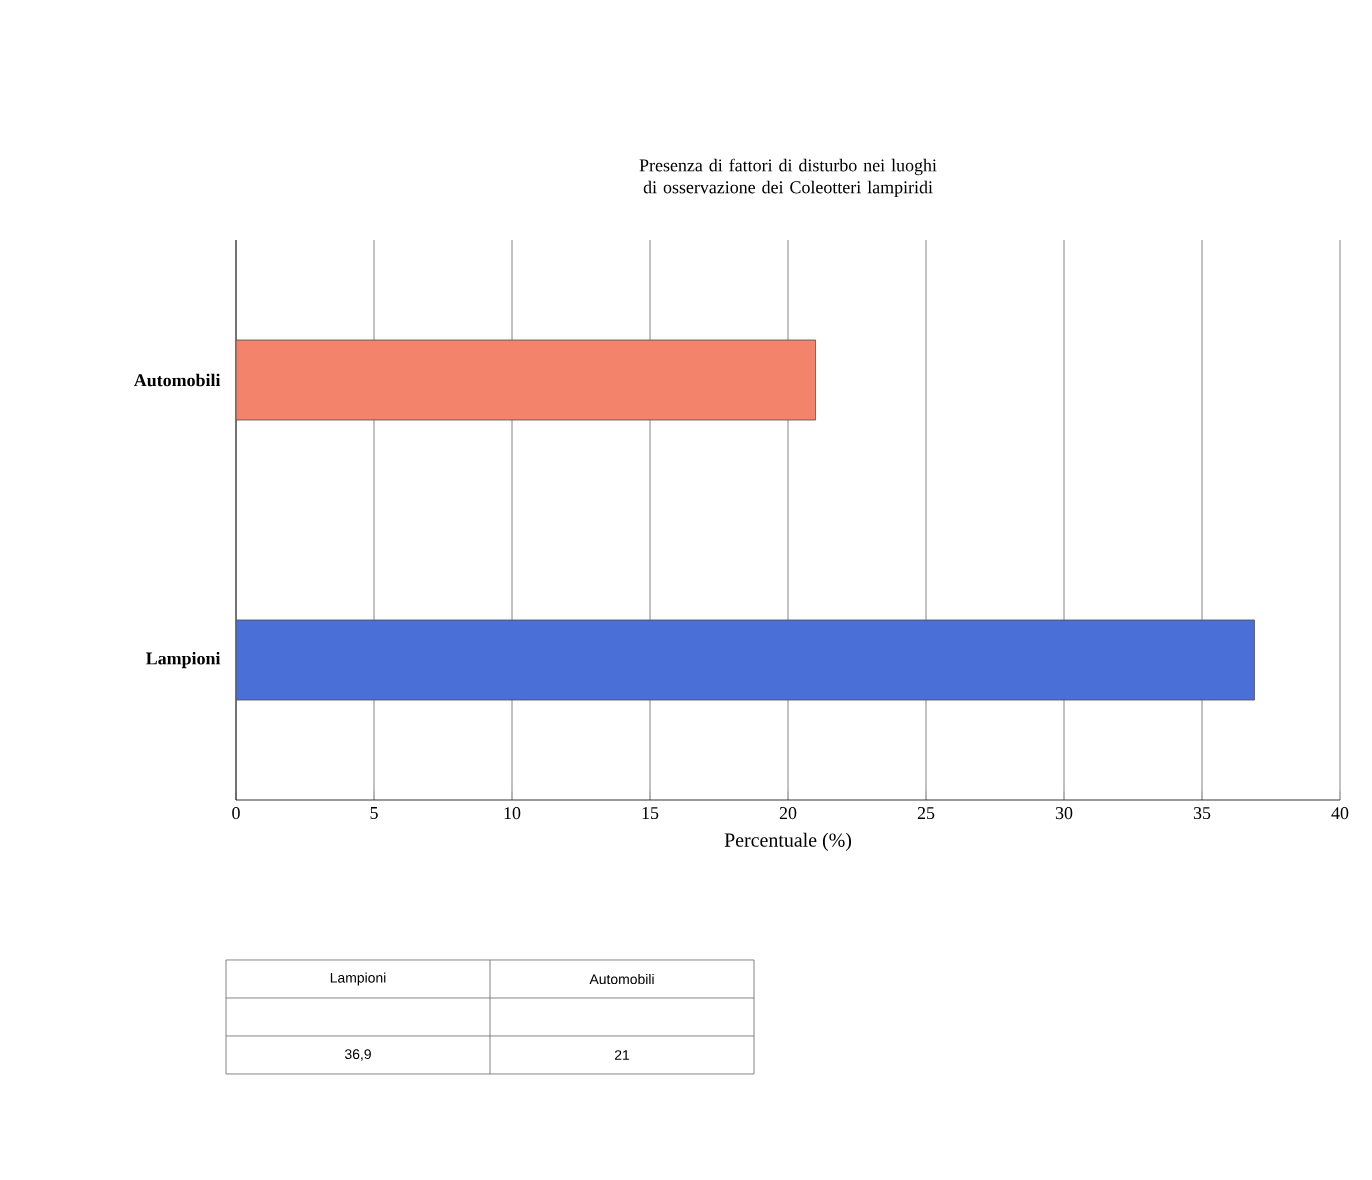 This screenshot has height=1180, width=1372. Describe the element at coordinates (650, 813) in the screenshot. I see `x-tick-label: 15` at that location.